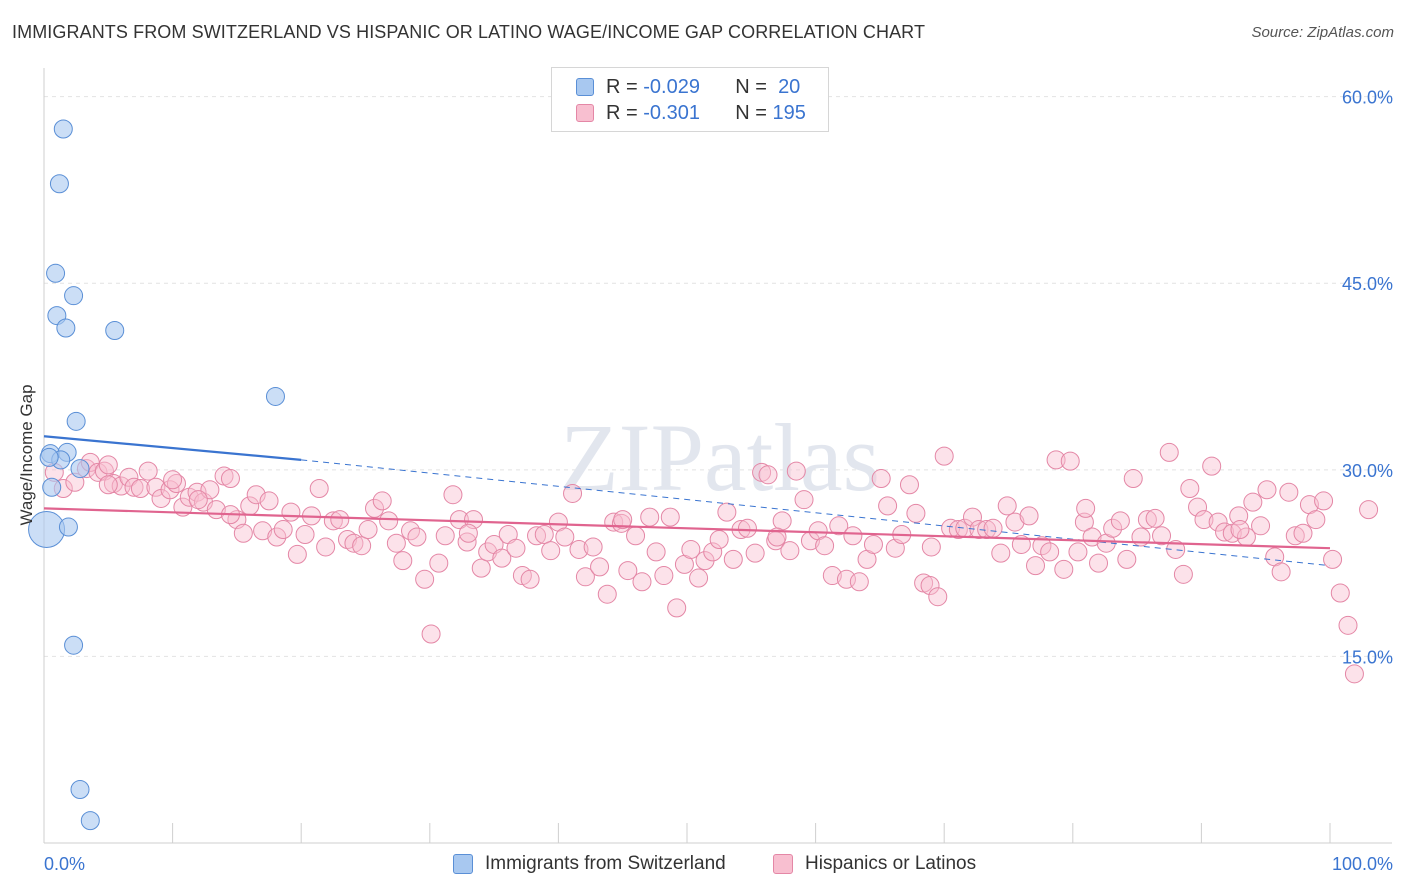 The width and height of the screenshot is (1406, 892). I want to click on trend-lines, so click(687, 501).